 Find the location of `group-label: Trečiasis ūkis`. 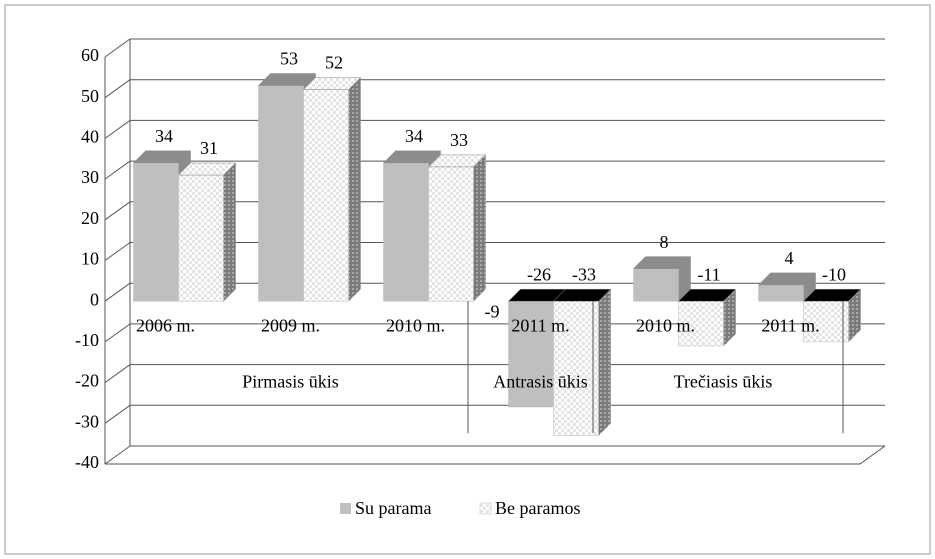

group-label: Trečiasis ūkis is located at coordinates (723, 381).